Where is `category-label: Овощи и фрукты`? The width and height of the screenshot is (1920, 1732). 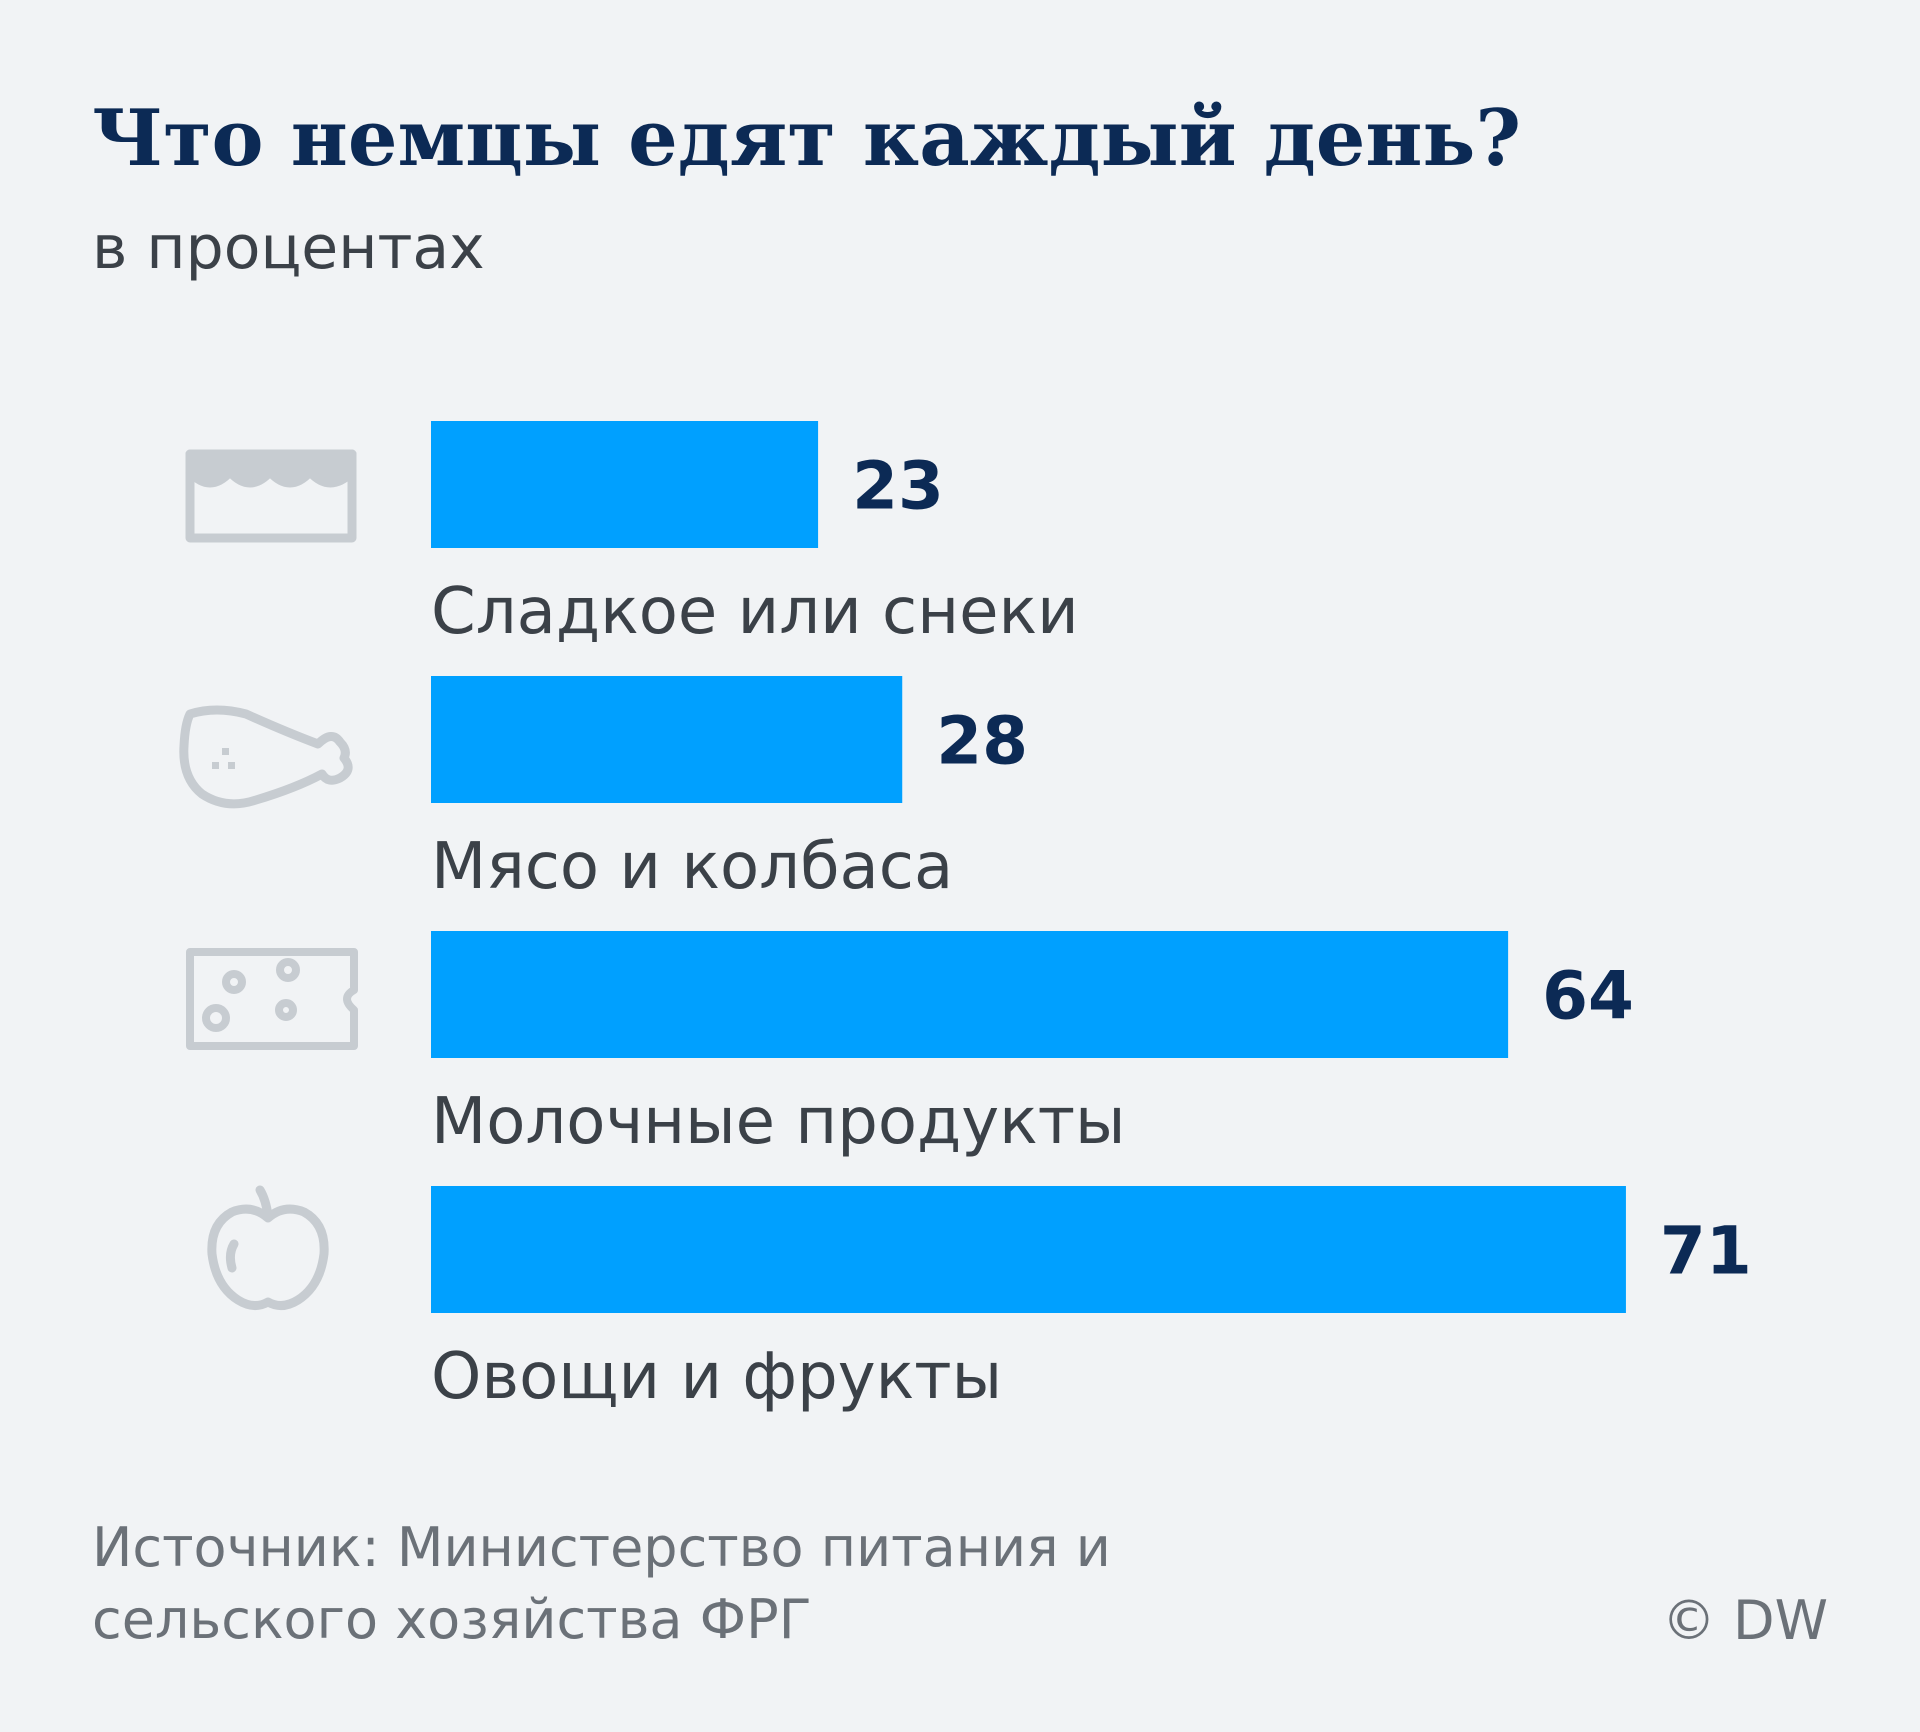
category-label: Овощи и фрукты is located at coordinates (716, 1377).